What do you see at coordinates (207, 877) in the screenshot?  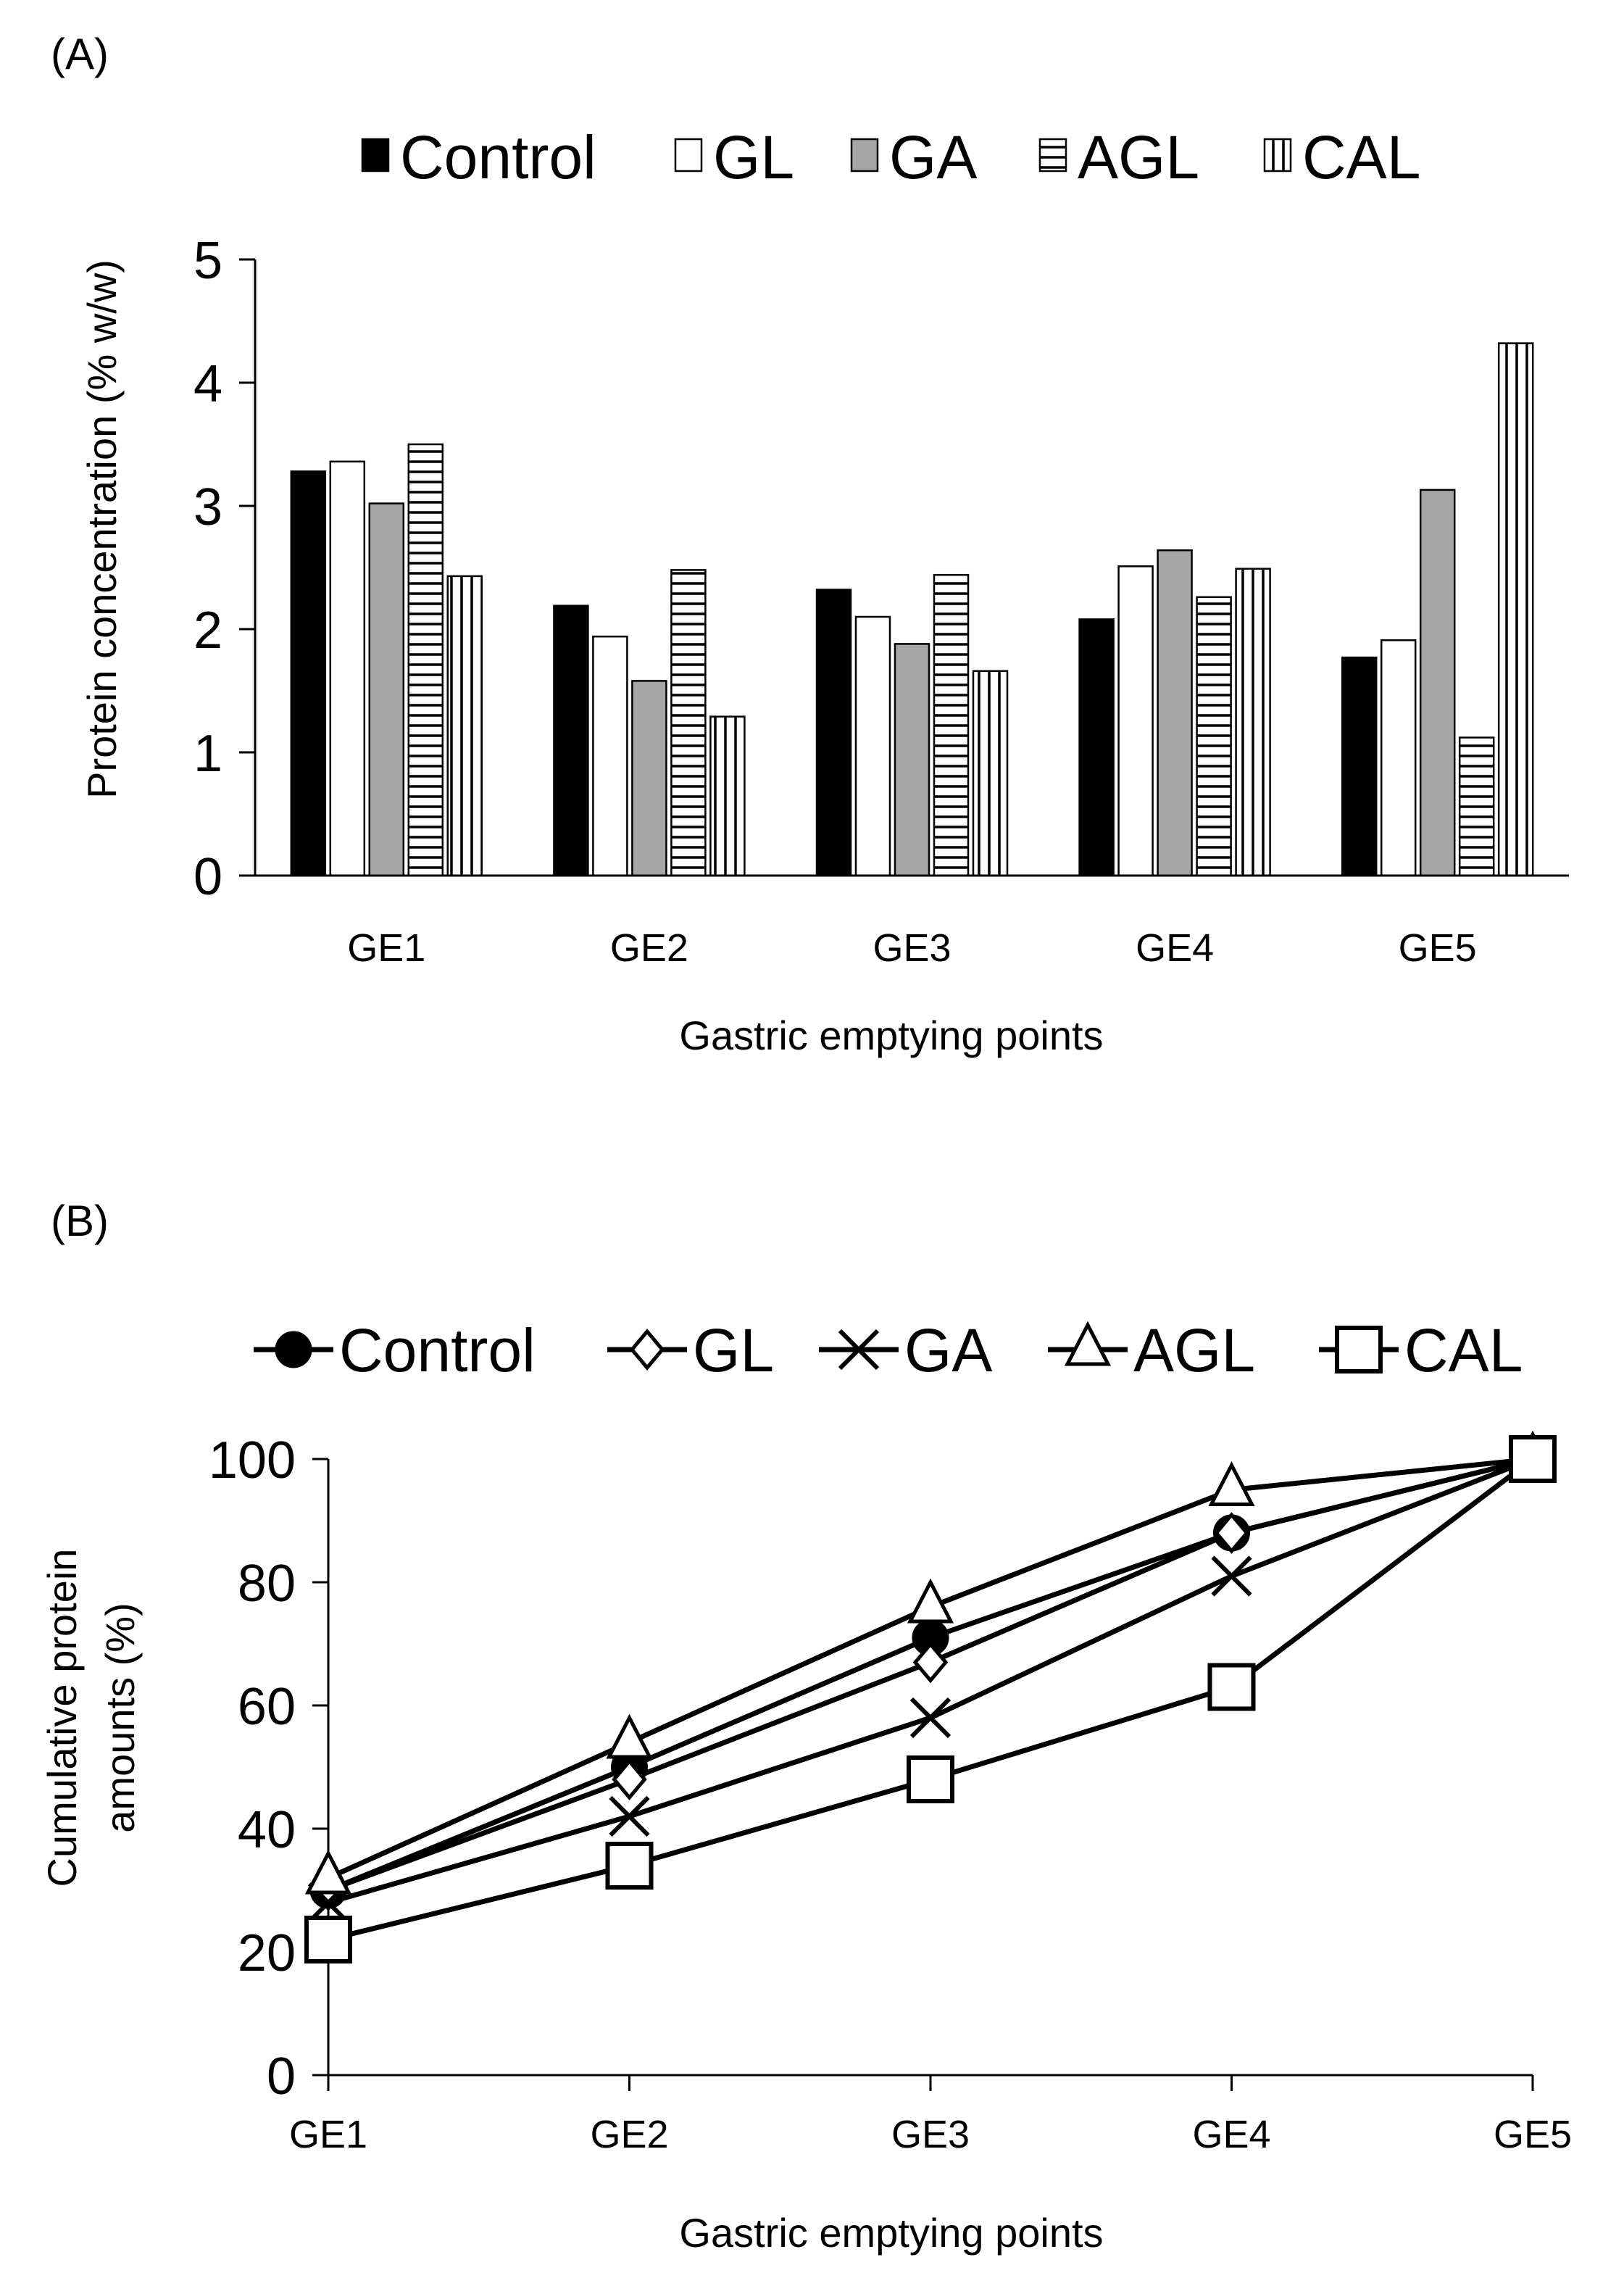 I see `panel-a-y-tick-label: 0` at bounding box center [207, 877].